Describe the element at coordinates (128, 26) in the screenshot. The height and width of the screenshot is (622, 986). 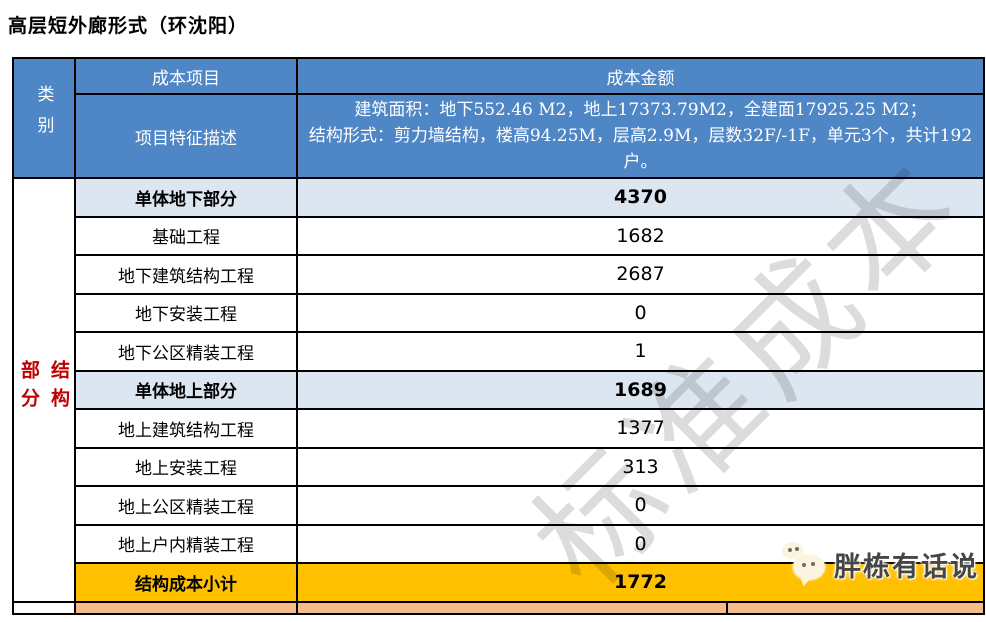
I see `page-title: 高层短外廊形式（环沈阳）` at that location.